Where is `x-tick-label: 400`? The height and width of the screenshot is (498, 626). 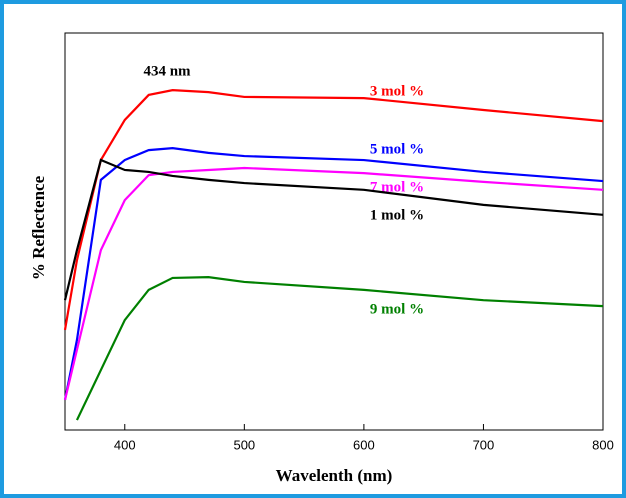 x-tick-label: 400 is located at coordinates (125, 444).